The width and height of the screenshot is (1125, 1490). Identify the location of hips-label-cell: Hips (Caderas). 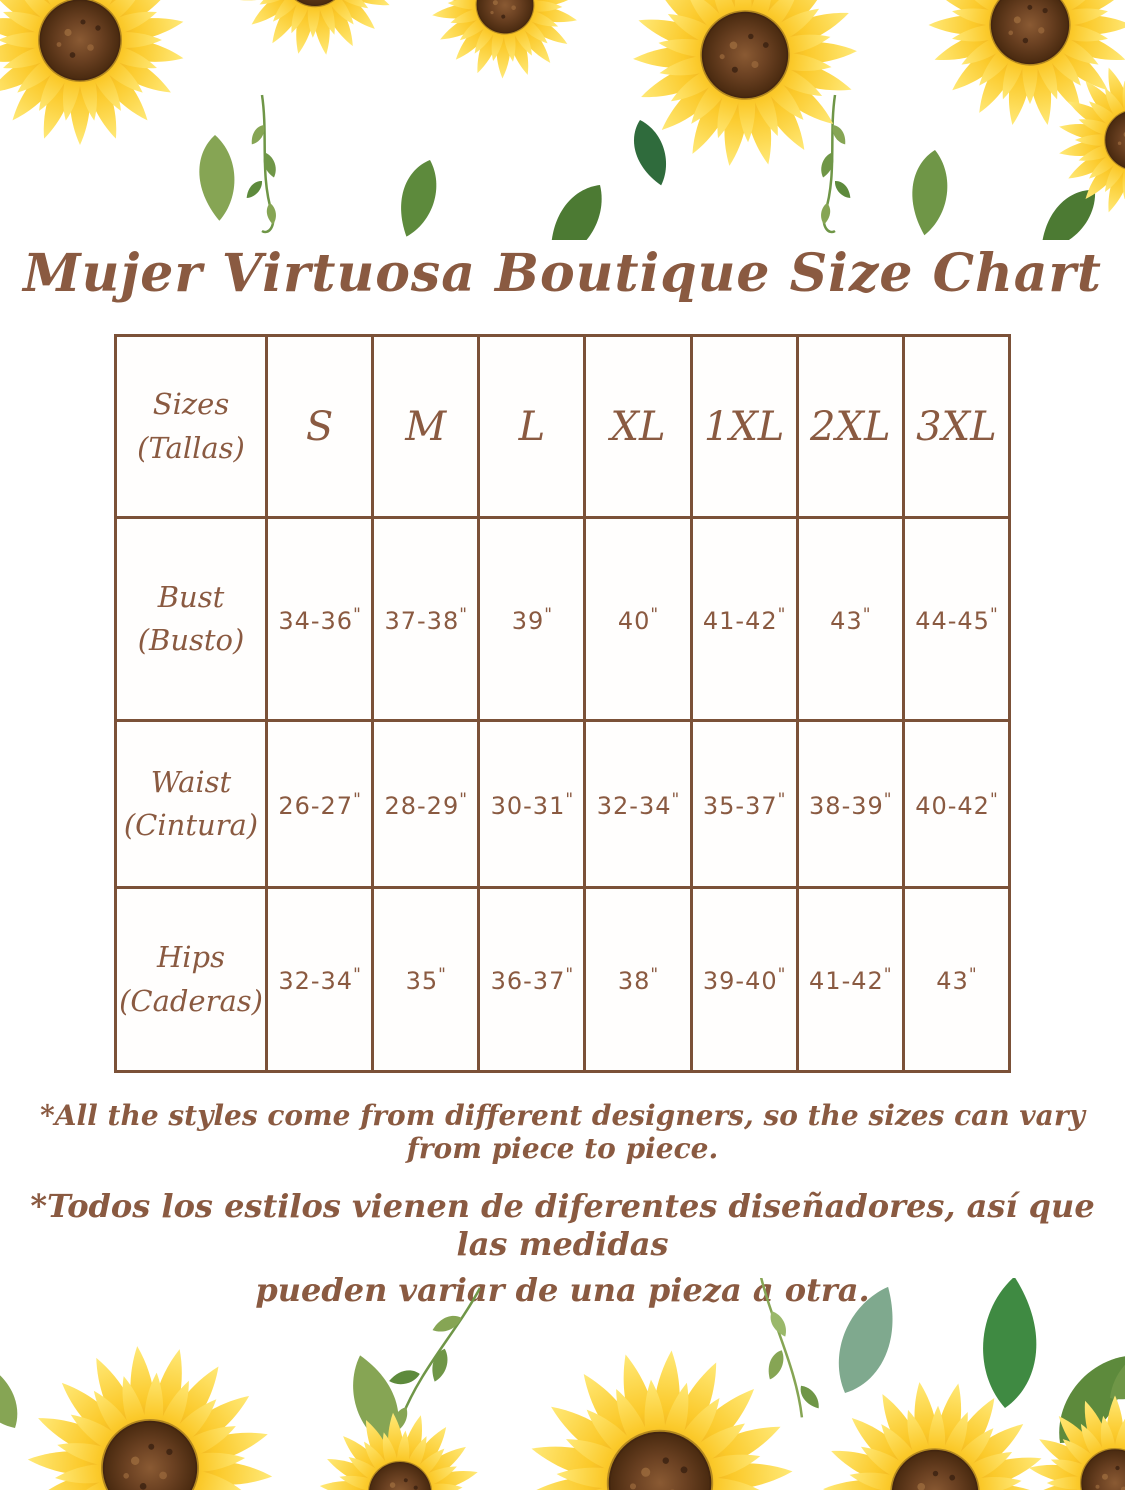
(191, 979).